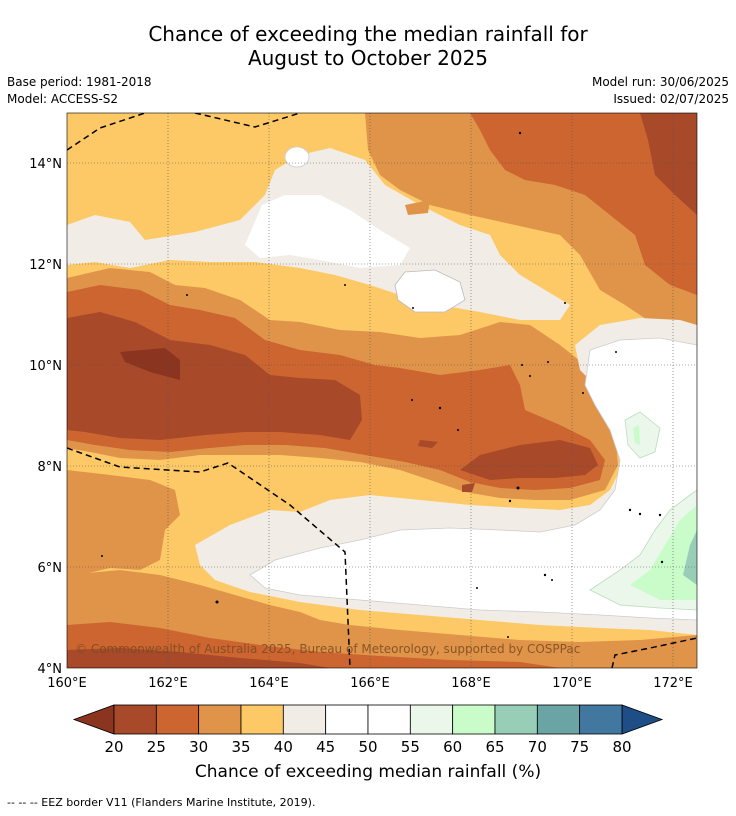 The width and height of the screenshot is (736, 816). I want to click on meta-right: Model run: 30/06/2025 Issued: 02/07/2025, so click(660, 91).